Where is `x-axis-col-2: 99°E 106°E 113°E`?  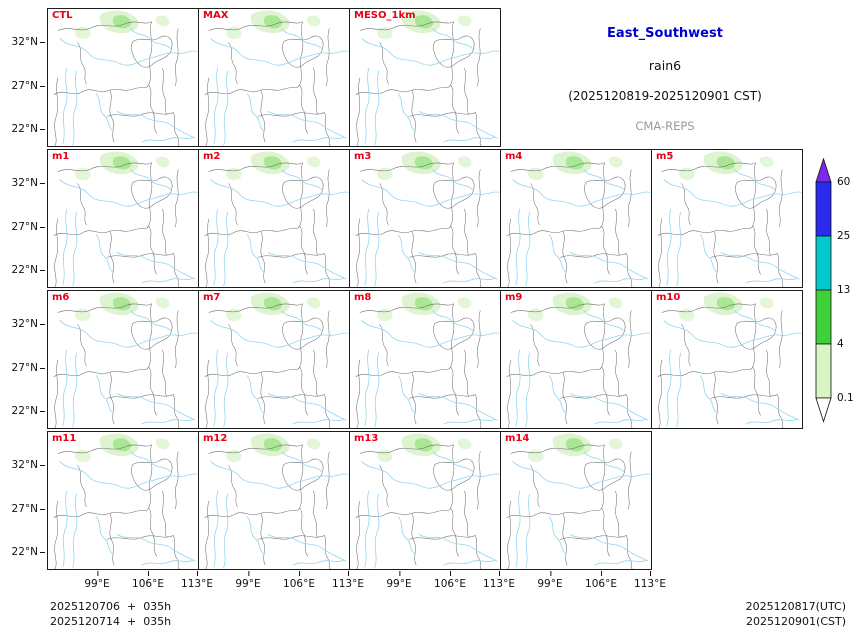
x-axis-col-2: 99°E 106°E 113°E is located at coordinates (281, 581).